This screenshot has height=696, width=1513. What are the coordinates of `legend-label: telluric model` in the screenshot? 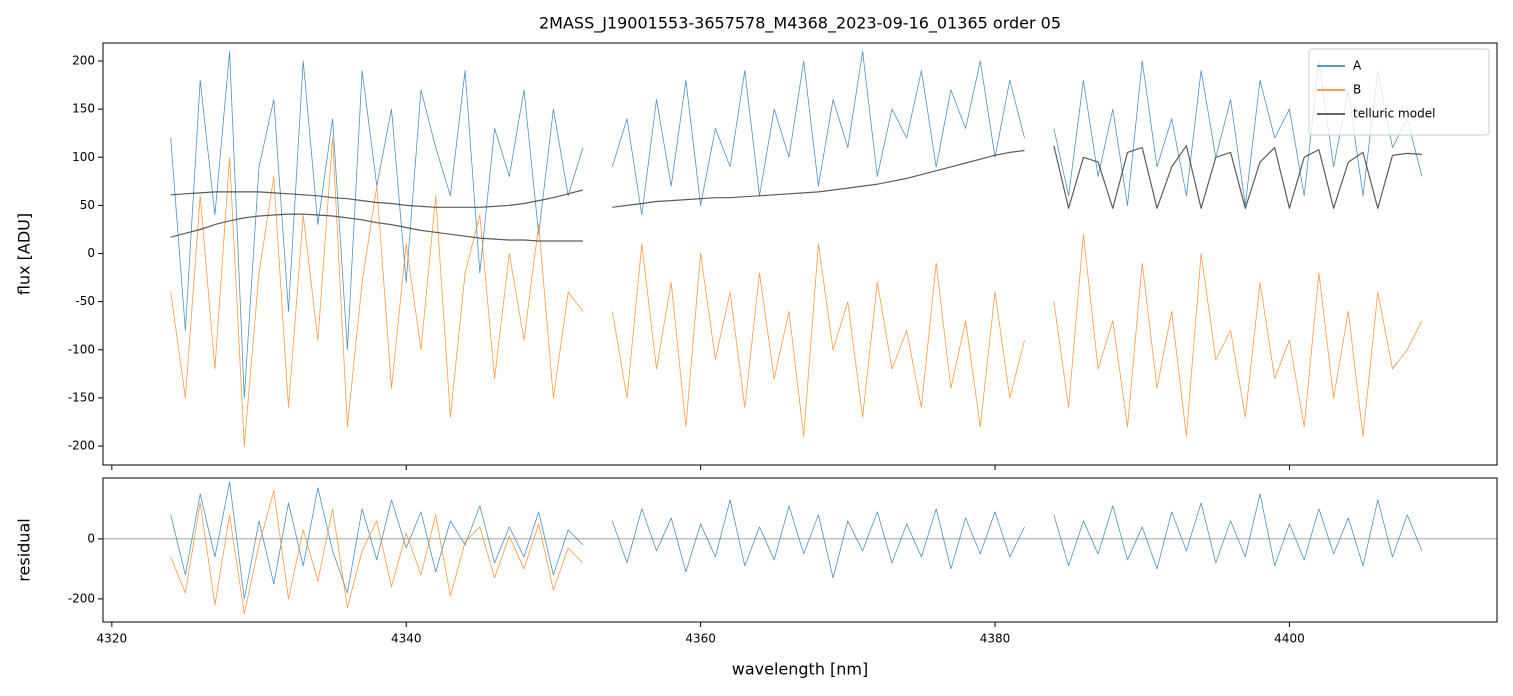 It's located at (1394, 114).